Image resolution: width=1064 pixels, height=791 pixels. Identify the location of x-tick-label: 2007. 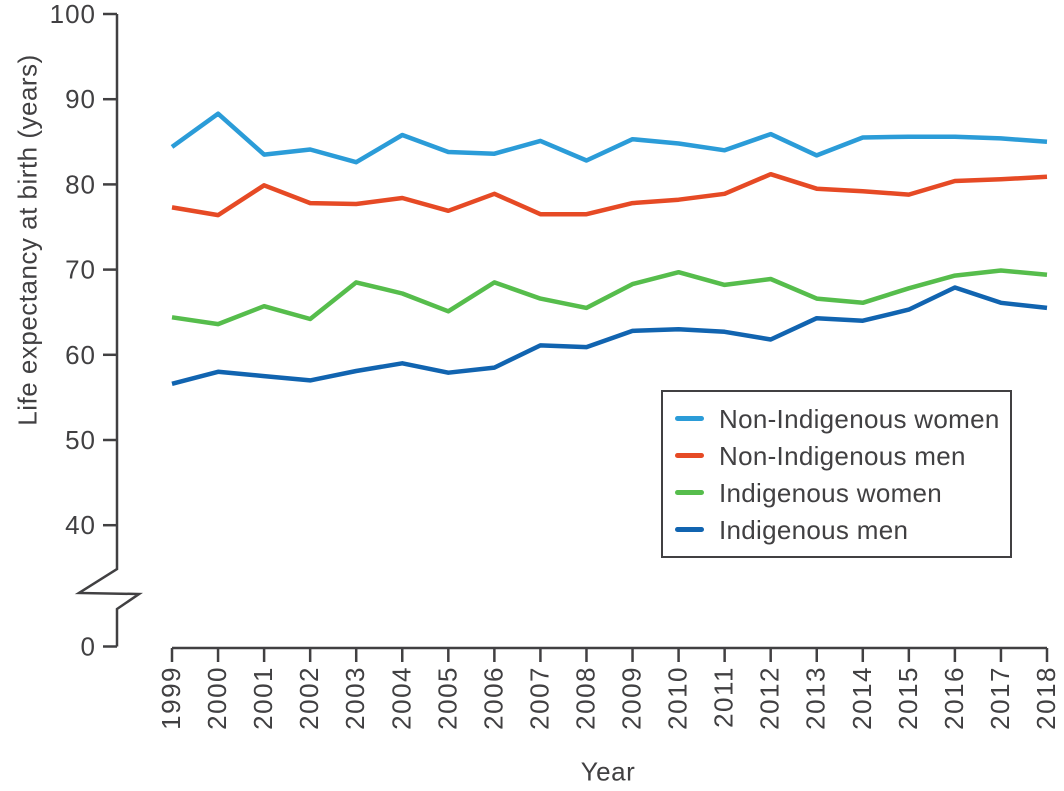
(539, 698).